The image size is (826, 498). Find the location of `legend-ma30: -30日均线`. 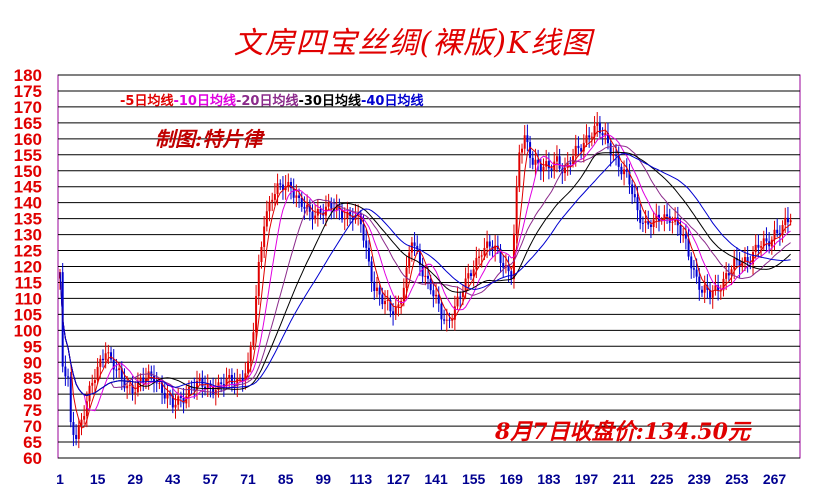

legend-ma30: -30日均线 is located at coordinates (329, 101).